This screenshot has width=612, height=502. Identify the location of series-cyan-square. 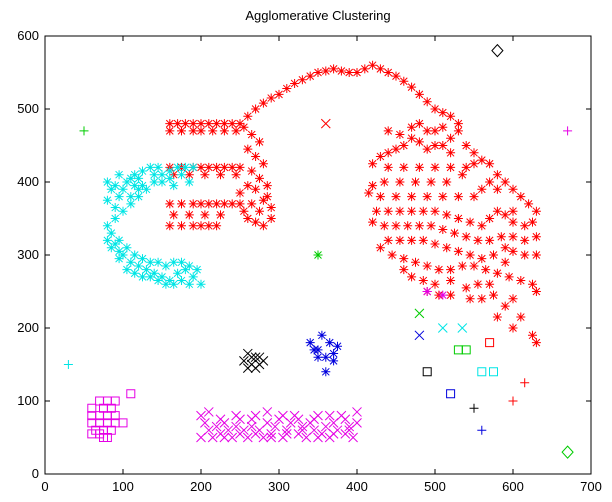
(487, 372).